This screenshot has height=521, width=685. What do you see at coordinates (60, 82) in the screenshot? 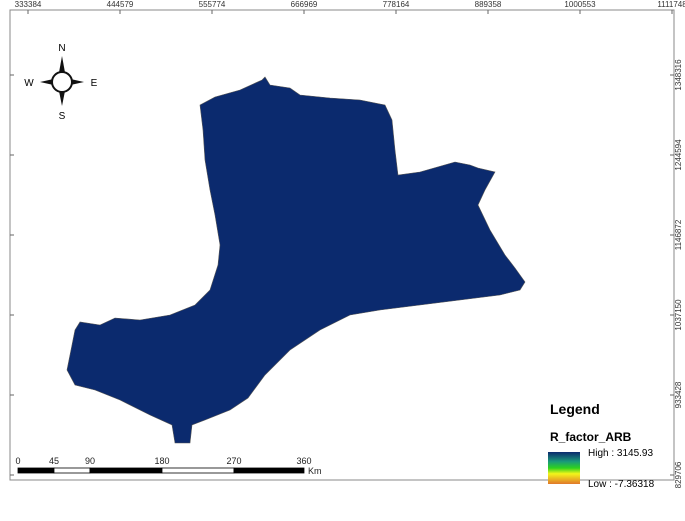
I see `north-arrow: N S E W` at bounding box center [60, 82].